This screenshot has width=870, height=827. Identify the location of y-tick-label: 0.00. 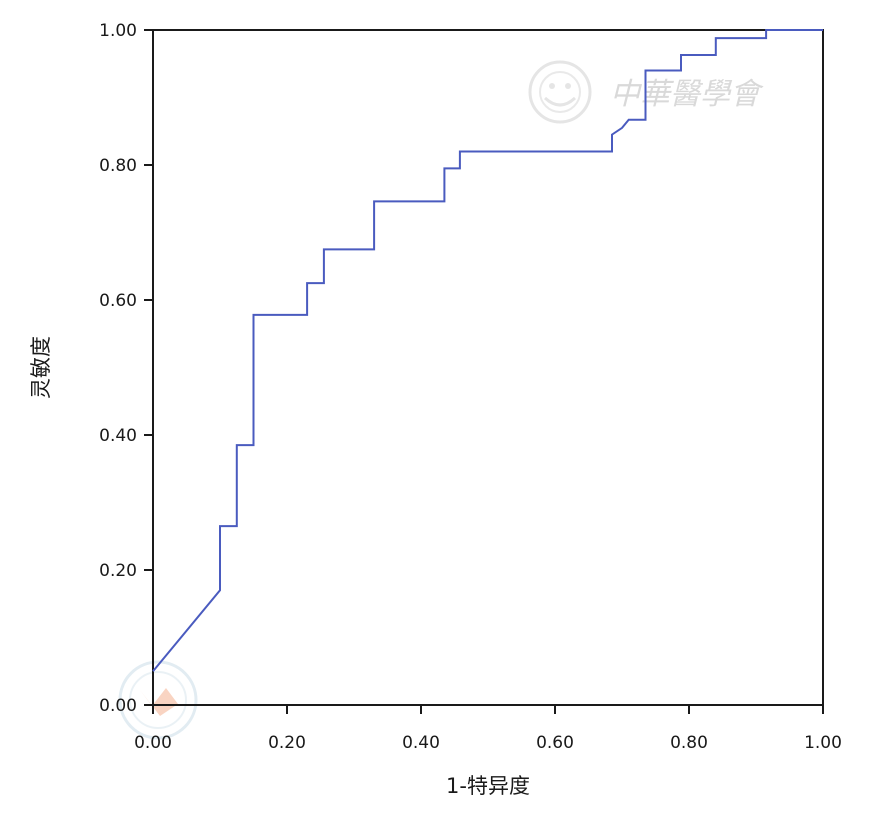
(118, 706).